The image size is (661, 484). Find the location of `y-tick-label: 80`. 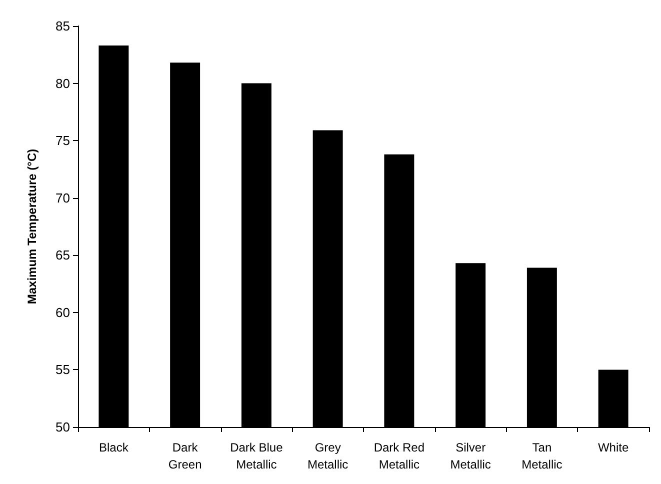

y-tick-label: 80 is located at coordinates (63, 83).